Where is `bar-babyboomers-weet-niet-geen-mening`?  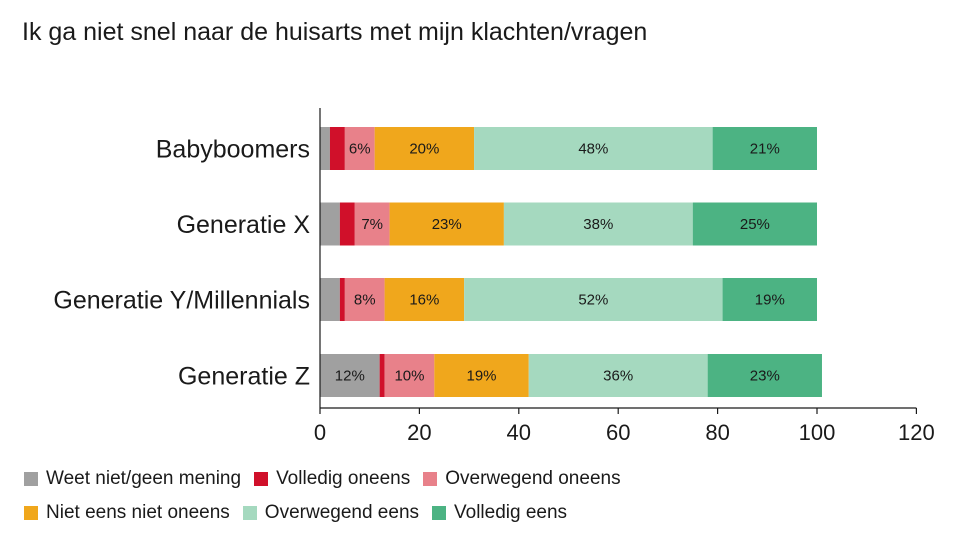
bar-babyboomers-weet-niet-geen-mening is located at coordinates (325, 148).